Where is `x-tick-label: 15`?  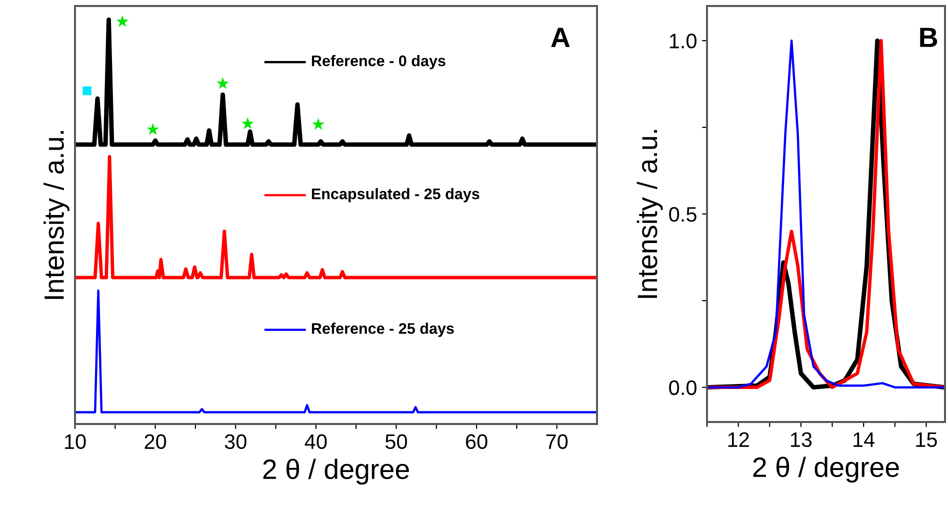 x-tick-label: 15 is located at coordinates (926, 440).